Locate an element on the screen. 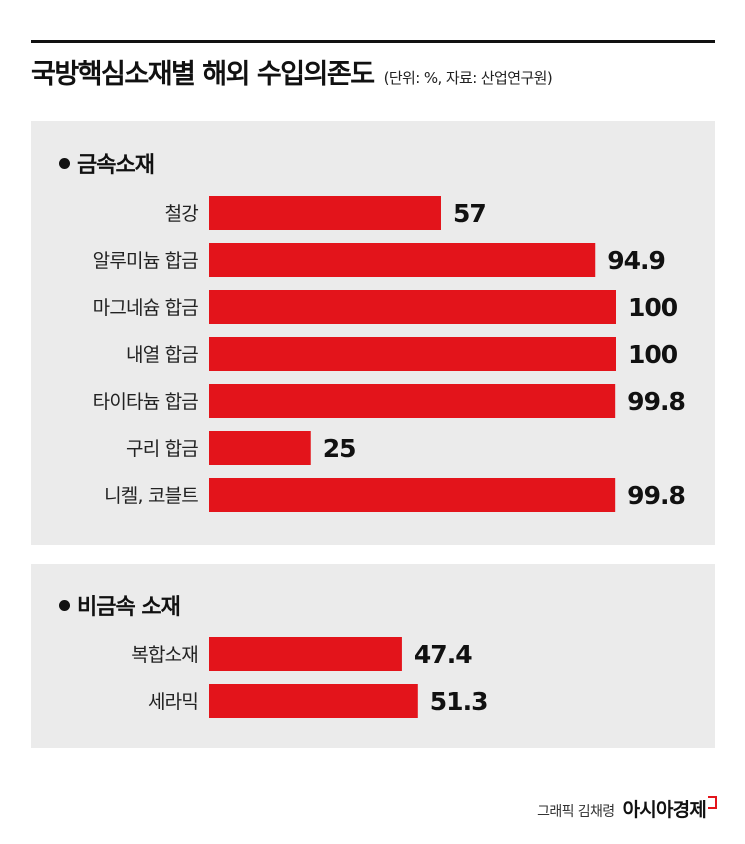  footer: 그래픽 김채령 아시아경제 is located at coordinates (627, 808).